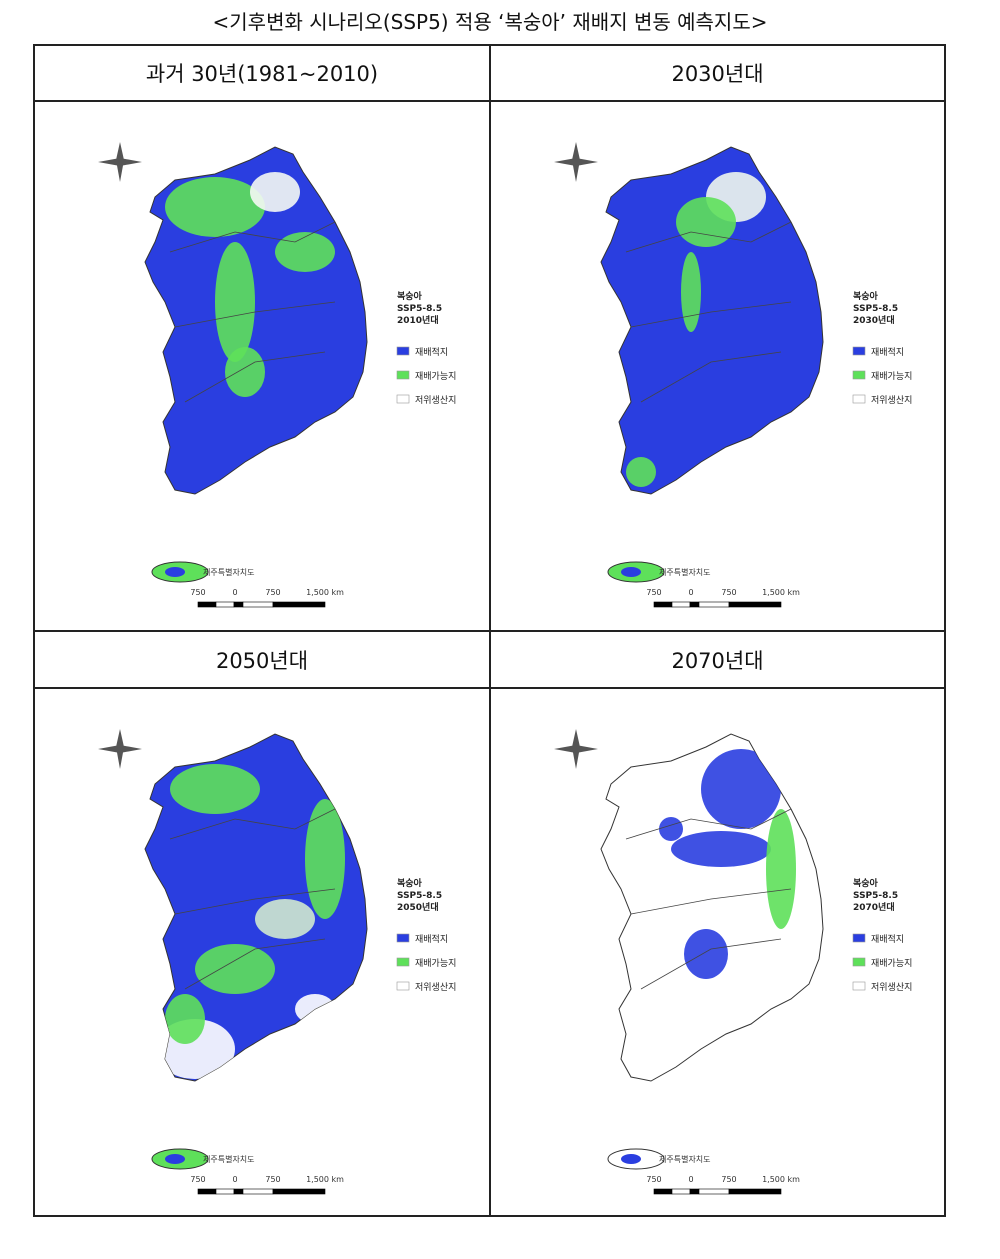 This screenshot has width=1000, height=1259. Describe the element at coordinates (874, 320) in the screenshot. I see `legend-heading: 2030년대` at that location.